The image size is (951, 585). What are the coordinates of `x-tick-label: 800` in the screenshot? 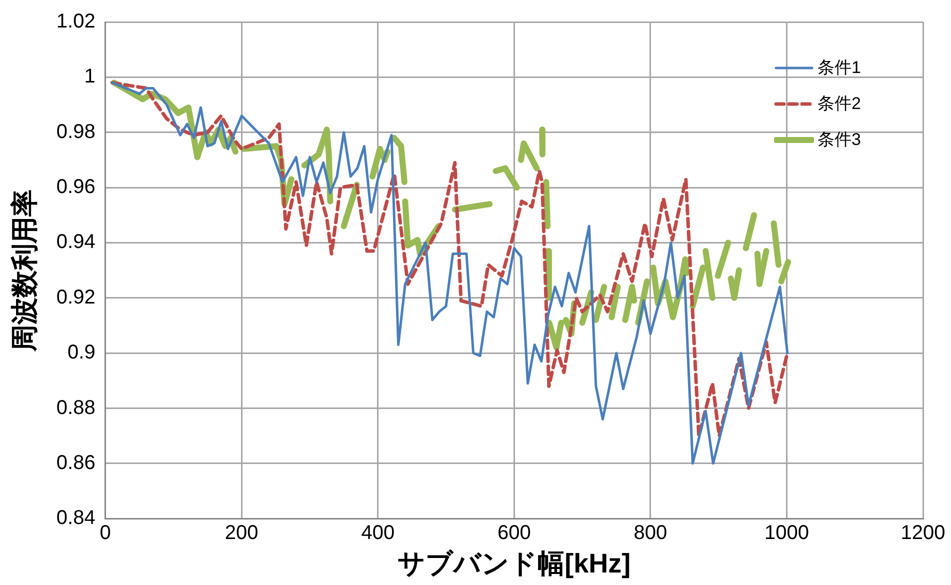 It's located at (651, 533).